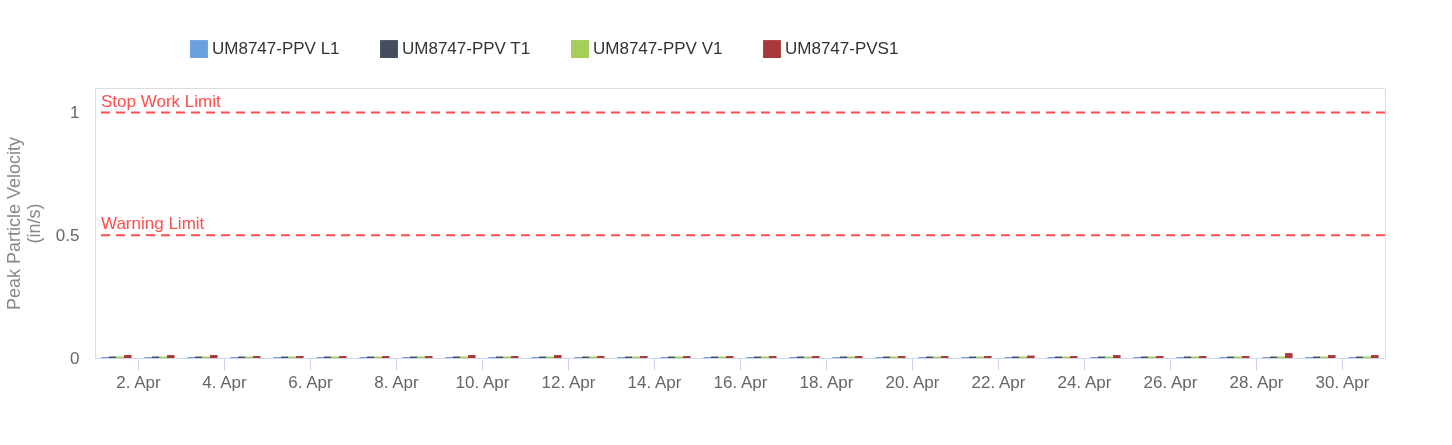  Describe the element at coordinates (568, 382) in the screenshot. I see `x-tick-label: 12. Apr` at that location.